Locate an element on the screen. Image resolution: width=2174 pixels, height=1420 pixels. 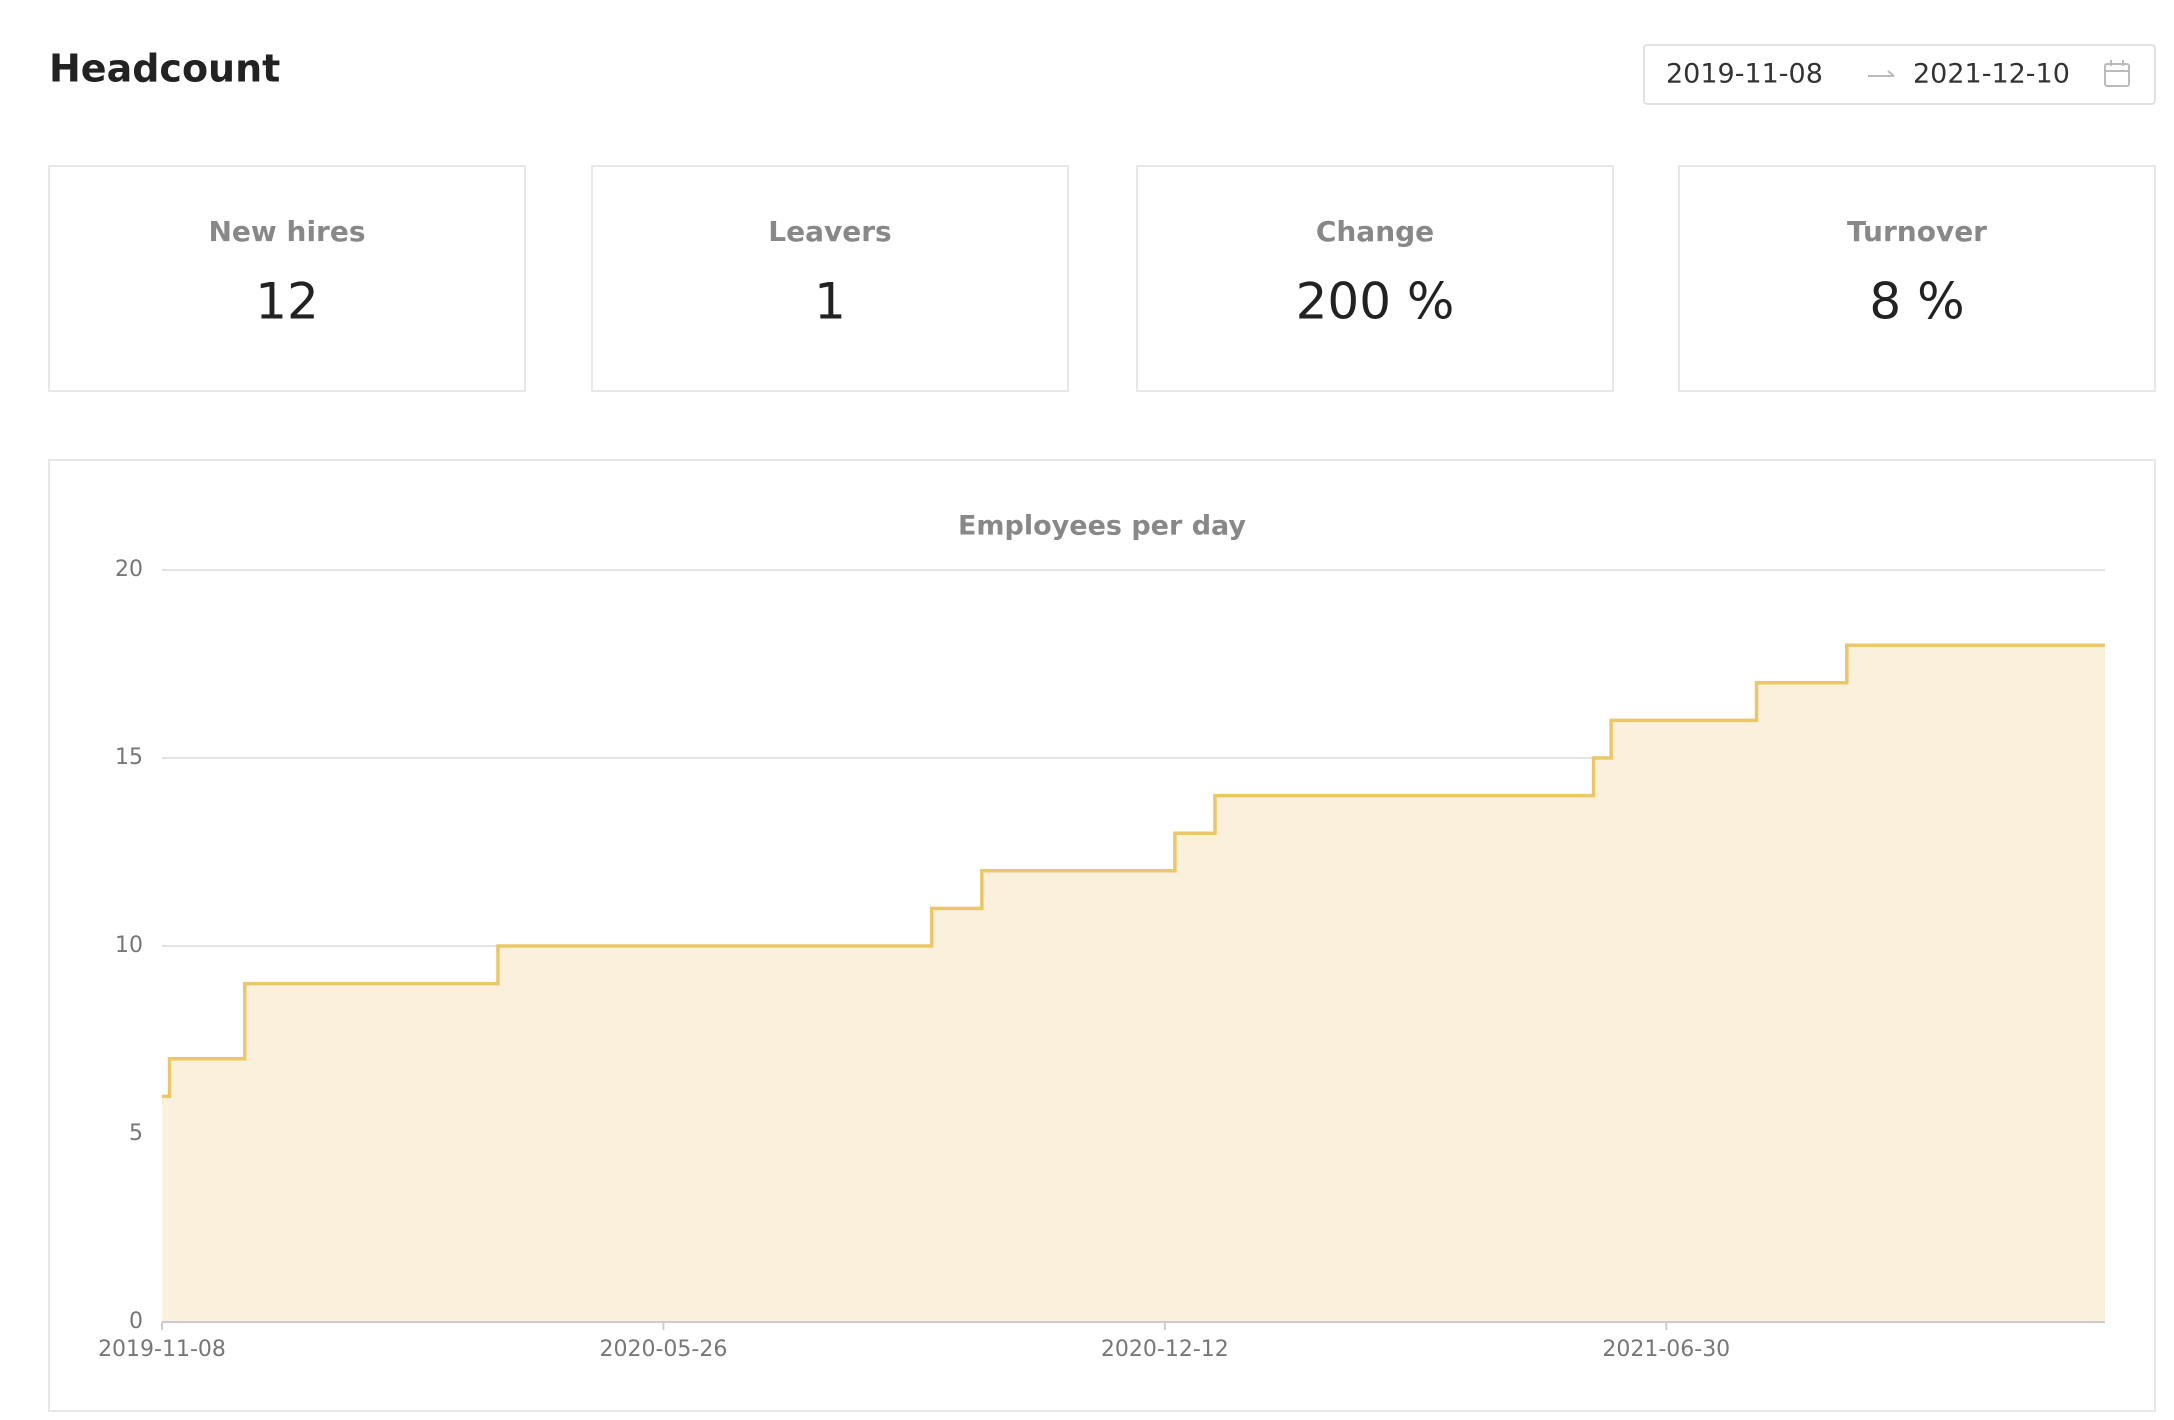
stat-value: 8 % is located at coordinates (1916, 302).